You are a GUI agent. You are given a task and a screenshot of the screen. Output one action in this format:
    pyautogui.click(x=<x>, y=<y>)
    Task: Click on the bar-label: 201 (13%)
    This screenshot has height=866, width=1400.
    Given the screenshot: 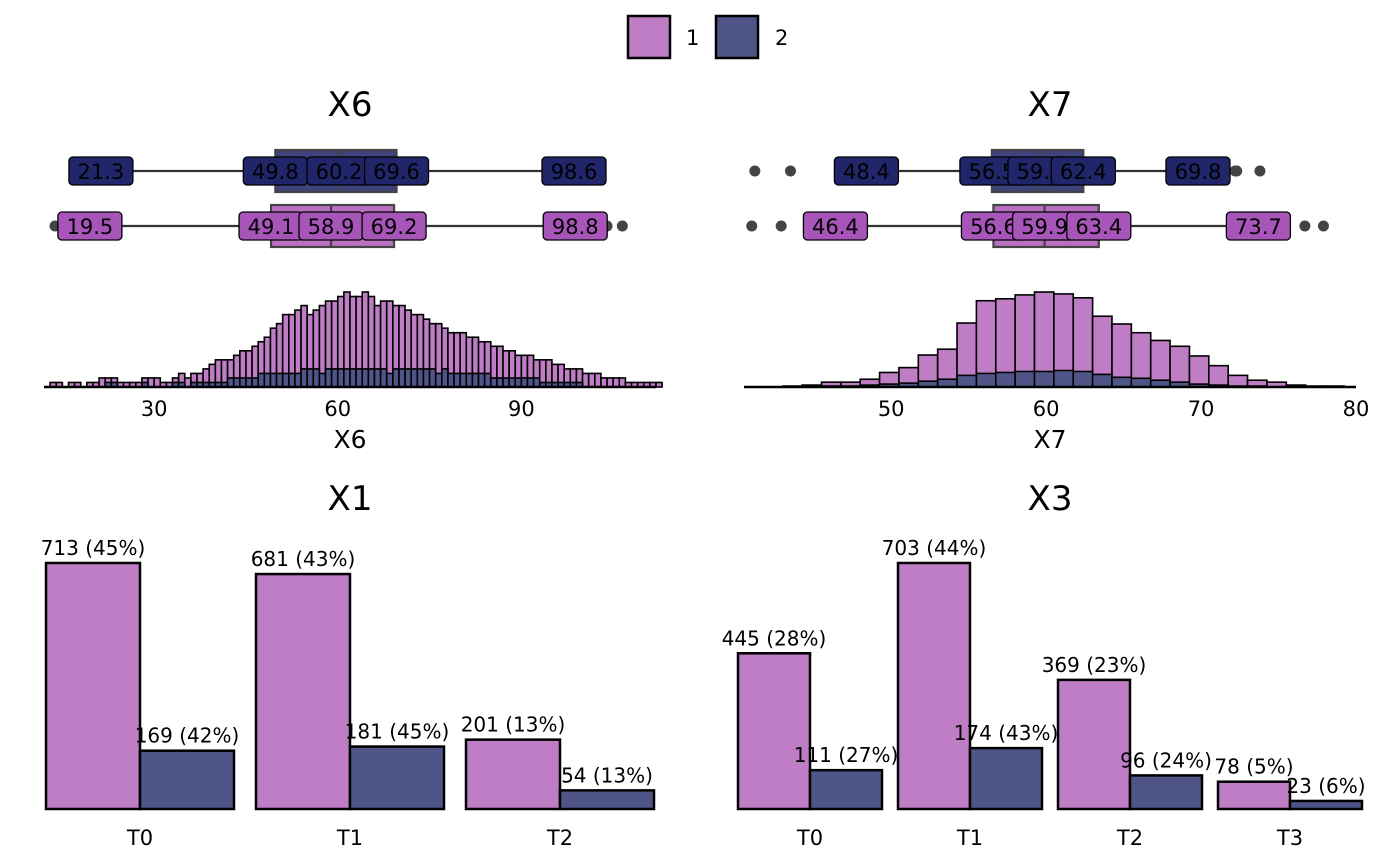 What is the action you would take?
    pyautogui.click(x=513, y=725)
    